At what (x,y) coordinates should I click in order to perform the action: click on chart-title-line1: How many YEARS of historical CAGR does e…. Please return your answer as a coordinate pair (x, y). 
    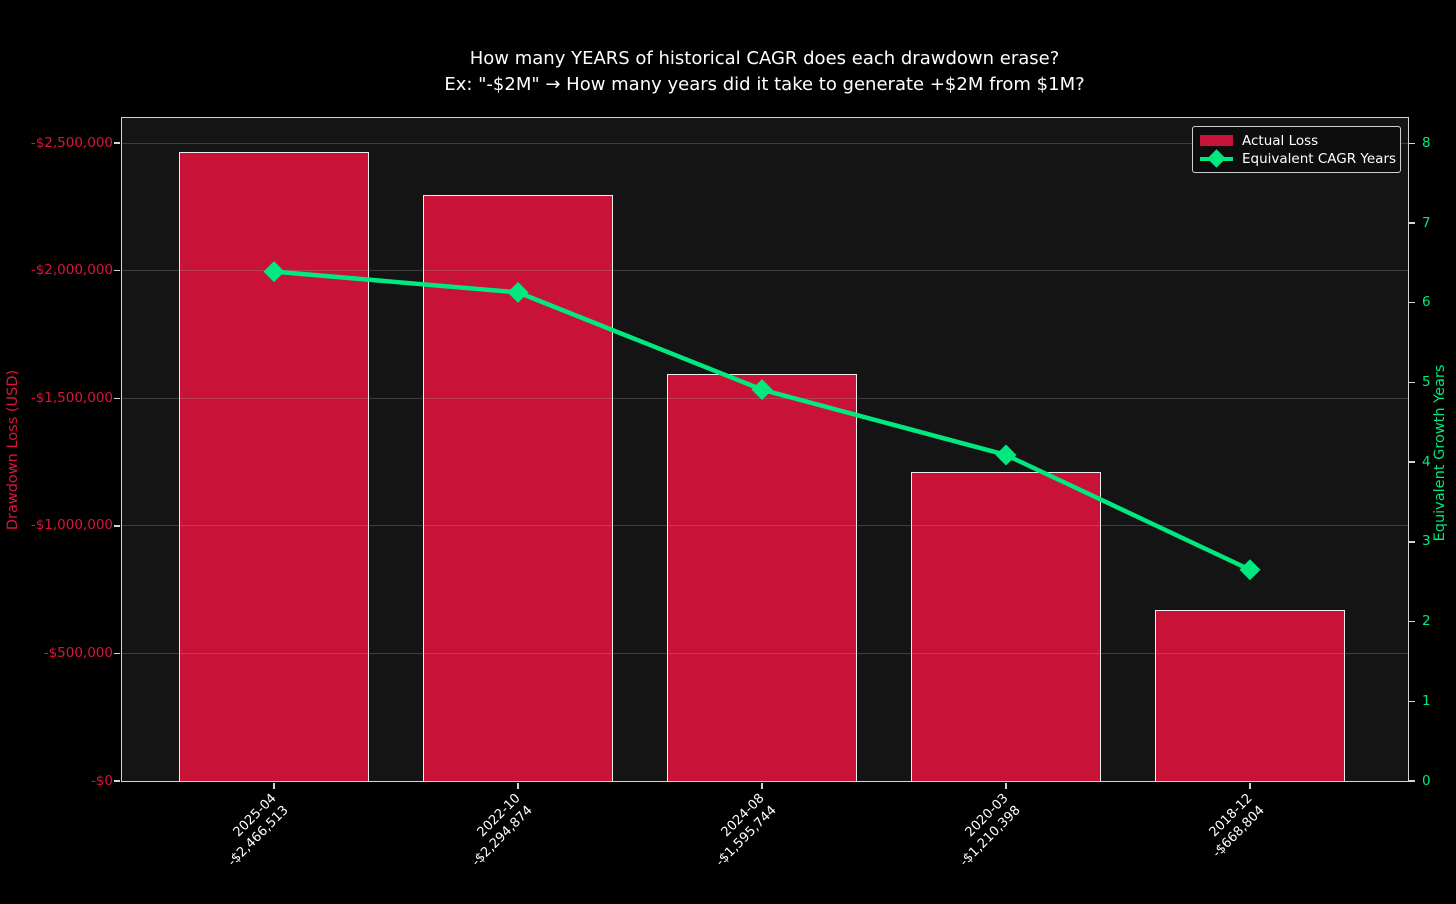
    Looking at the image, I should click on (764, 58).